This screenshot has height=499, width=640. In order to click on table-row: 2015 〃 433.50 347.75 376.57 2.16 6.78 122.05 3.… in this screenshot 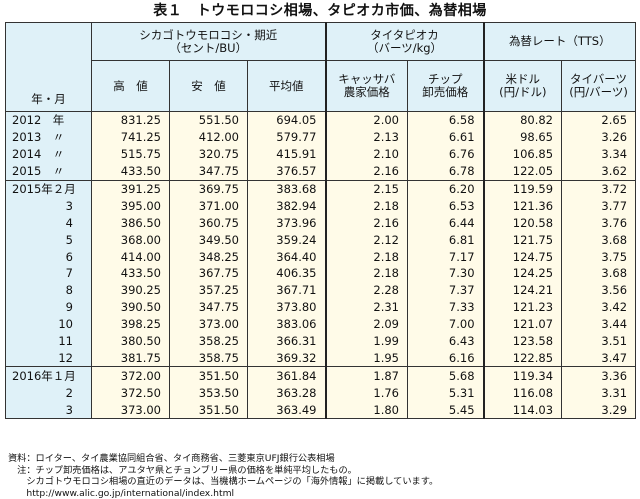, I will do `click(321, 171)`.